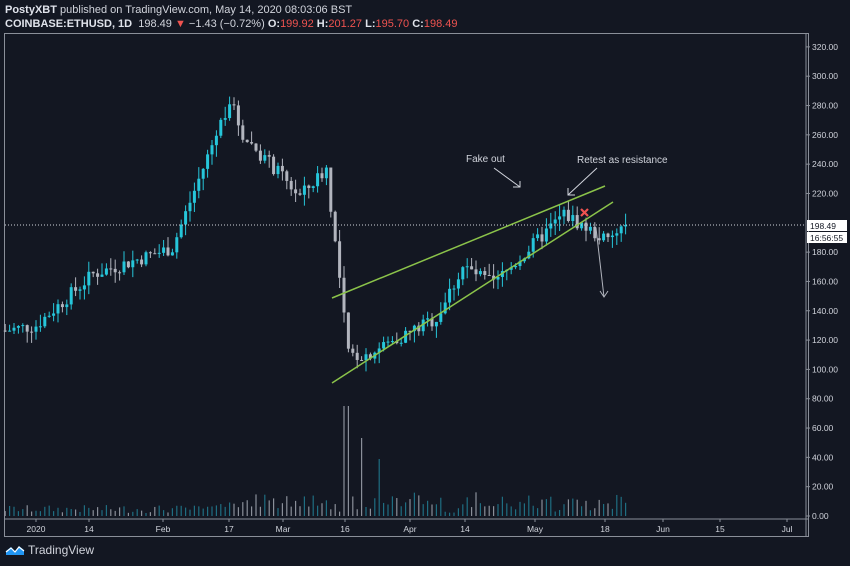 Image resolution: width=850 pixels, height=566 pixels. What do you see at coordinates (69, 24) in the screenshot?
I see `symbol-label: COINBASE:ETHUSD, 1D` at bounding box center [69, 24].